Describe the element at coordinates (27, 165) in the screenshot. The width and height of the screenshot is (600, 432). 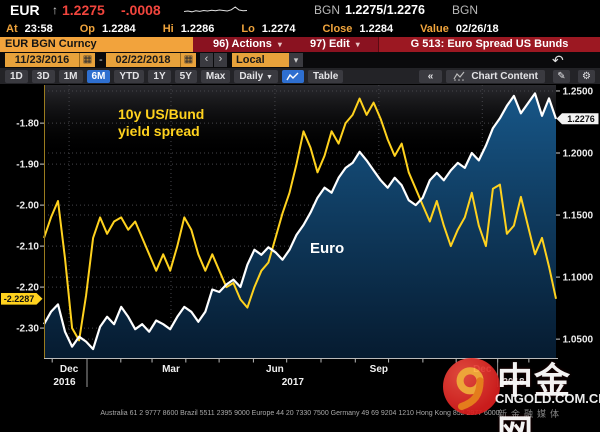
I see `left-axis-label: -1.90` at that location.